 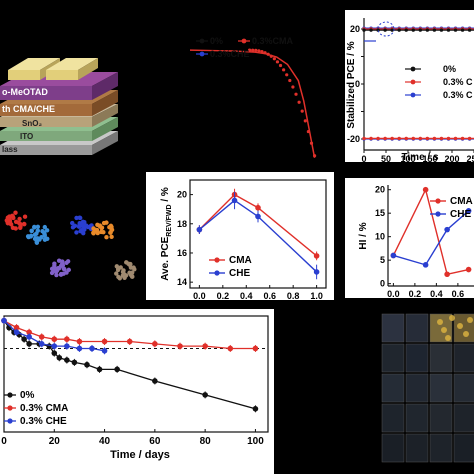 What do you see at coordinates (182, 282) in the screenshot?
I see `ave-y-tick-label: 14` at bounding box center [182, 282].